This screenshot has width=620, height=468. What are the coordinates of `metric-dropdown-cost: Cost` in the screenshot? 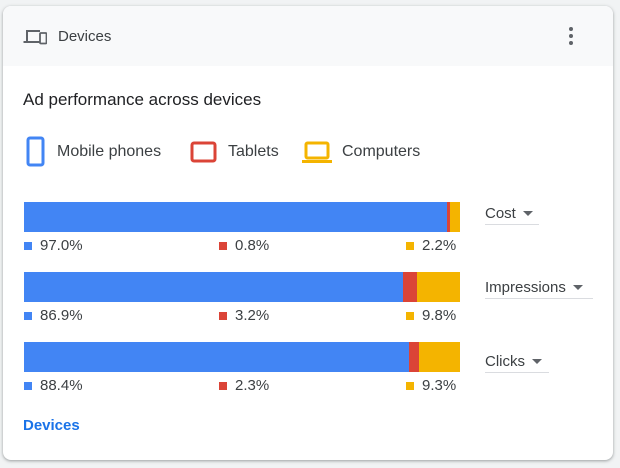 It's located at (512, 213).